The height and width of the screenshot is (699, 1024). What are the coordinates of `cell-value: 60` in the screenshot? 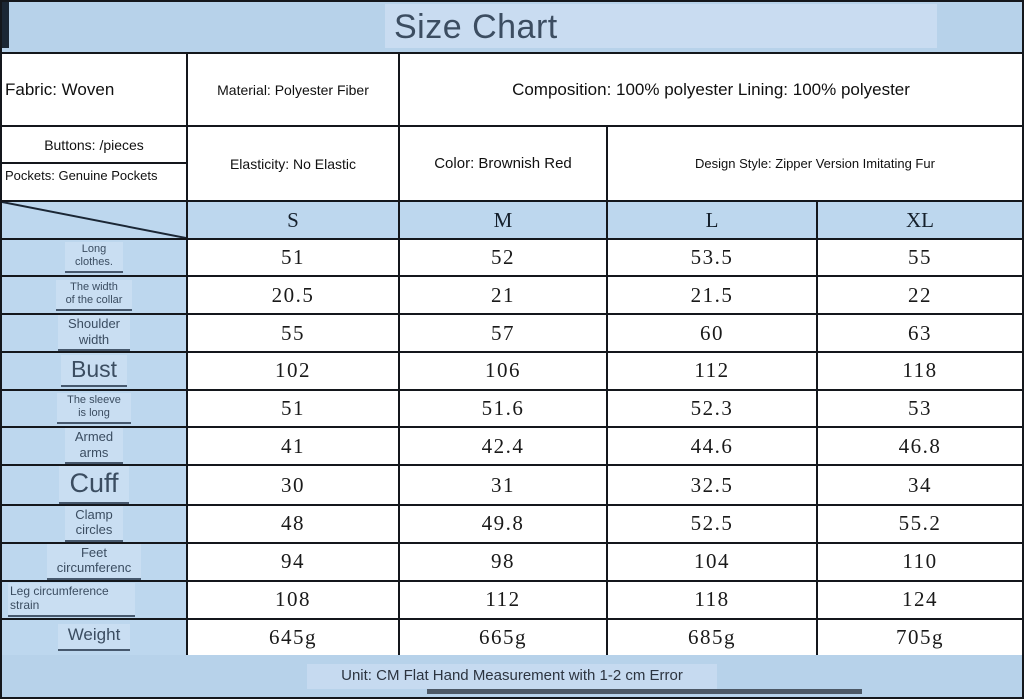 It's located at (713, 333).